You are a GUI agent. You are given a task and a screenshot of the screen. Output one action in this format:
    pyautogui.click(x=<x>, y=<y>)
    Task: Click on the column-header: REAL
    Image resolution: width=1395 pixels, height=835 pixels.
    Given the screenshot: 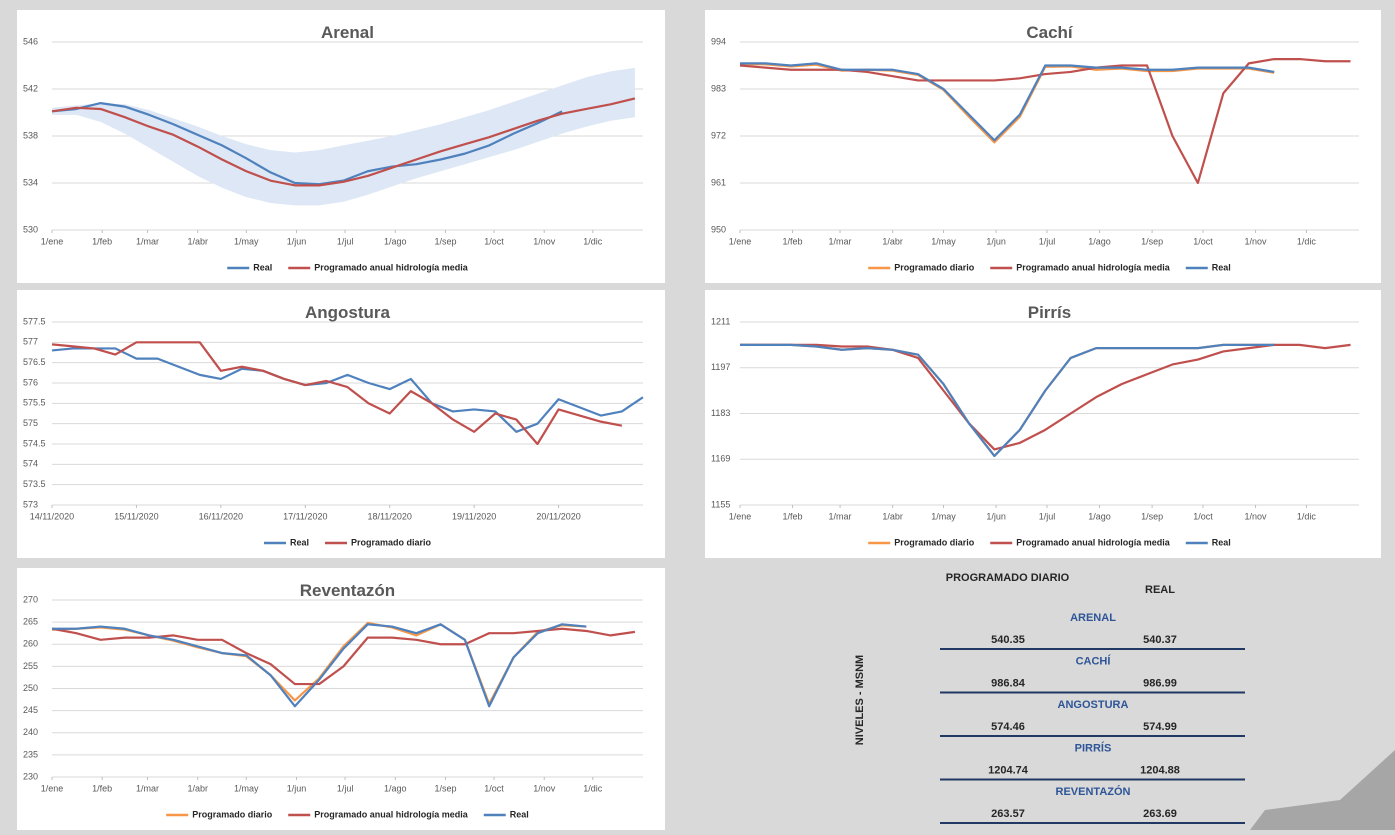 What is the action you would take?
    pyautogui.click(x=1160, y=590)
    